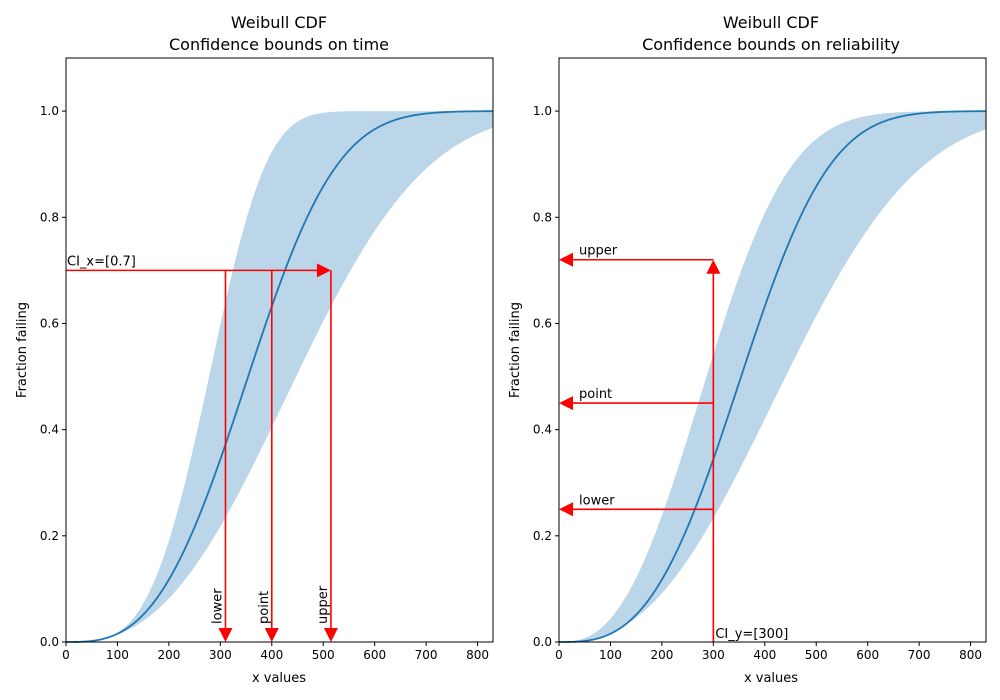 The height and width of the screenshot is (700, 1000). Describe the element at coordinates (751, 634) in the screenshot. I see `ci-label: CI_y=[300]` at that location.